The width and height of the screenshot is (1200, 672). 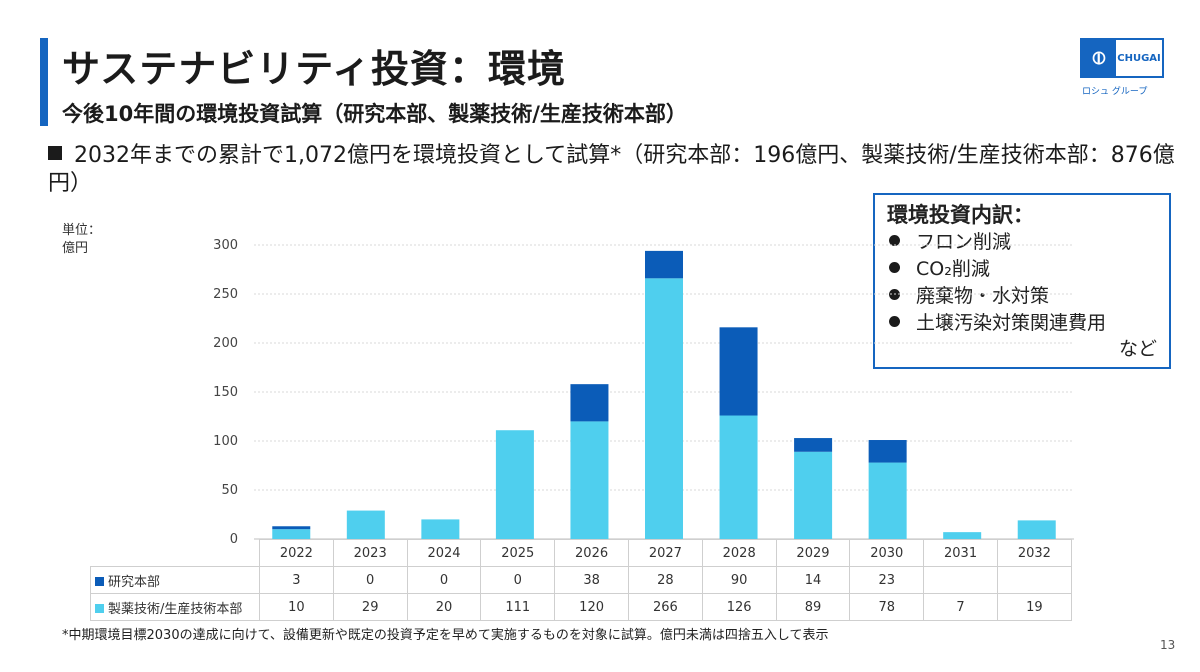 I want to click on breakdown-item-label: 土壌汚染対策関連費用, so click(x=1011, y=323).